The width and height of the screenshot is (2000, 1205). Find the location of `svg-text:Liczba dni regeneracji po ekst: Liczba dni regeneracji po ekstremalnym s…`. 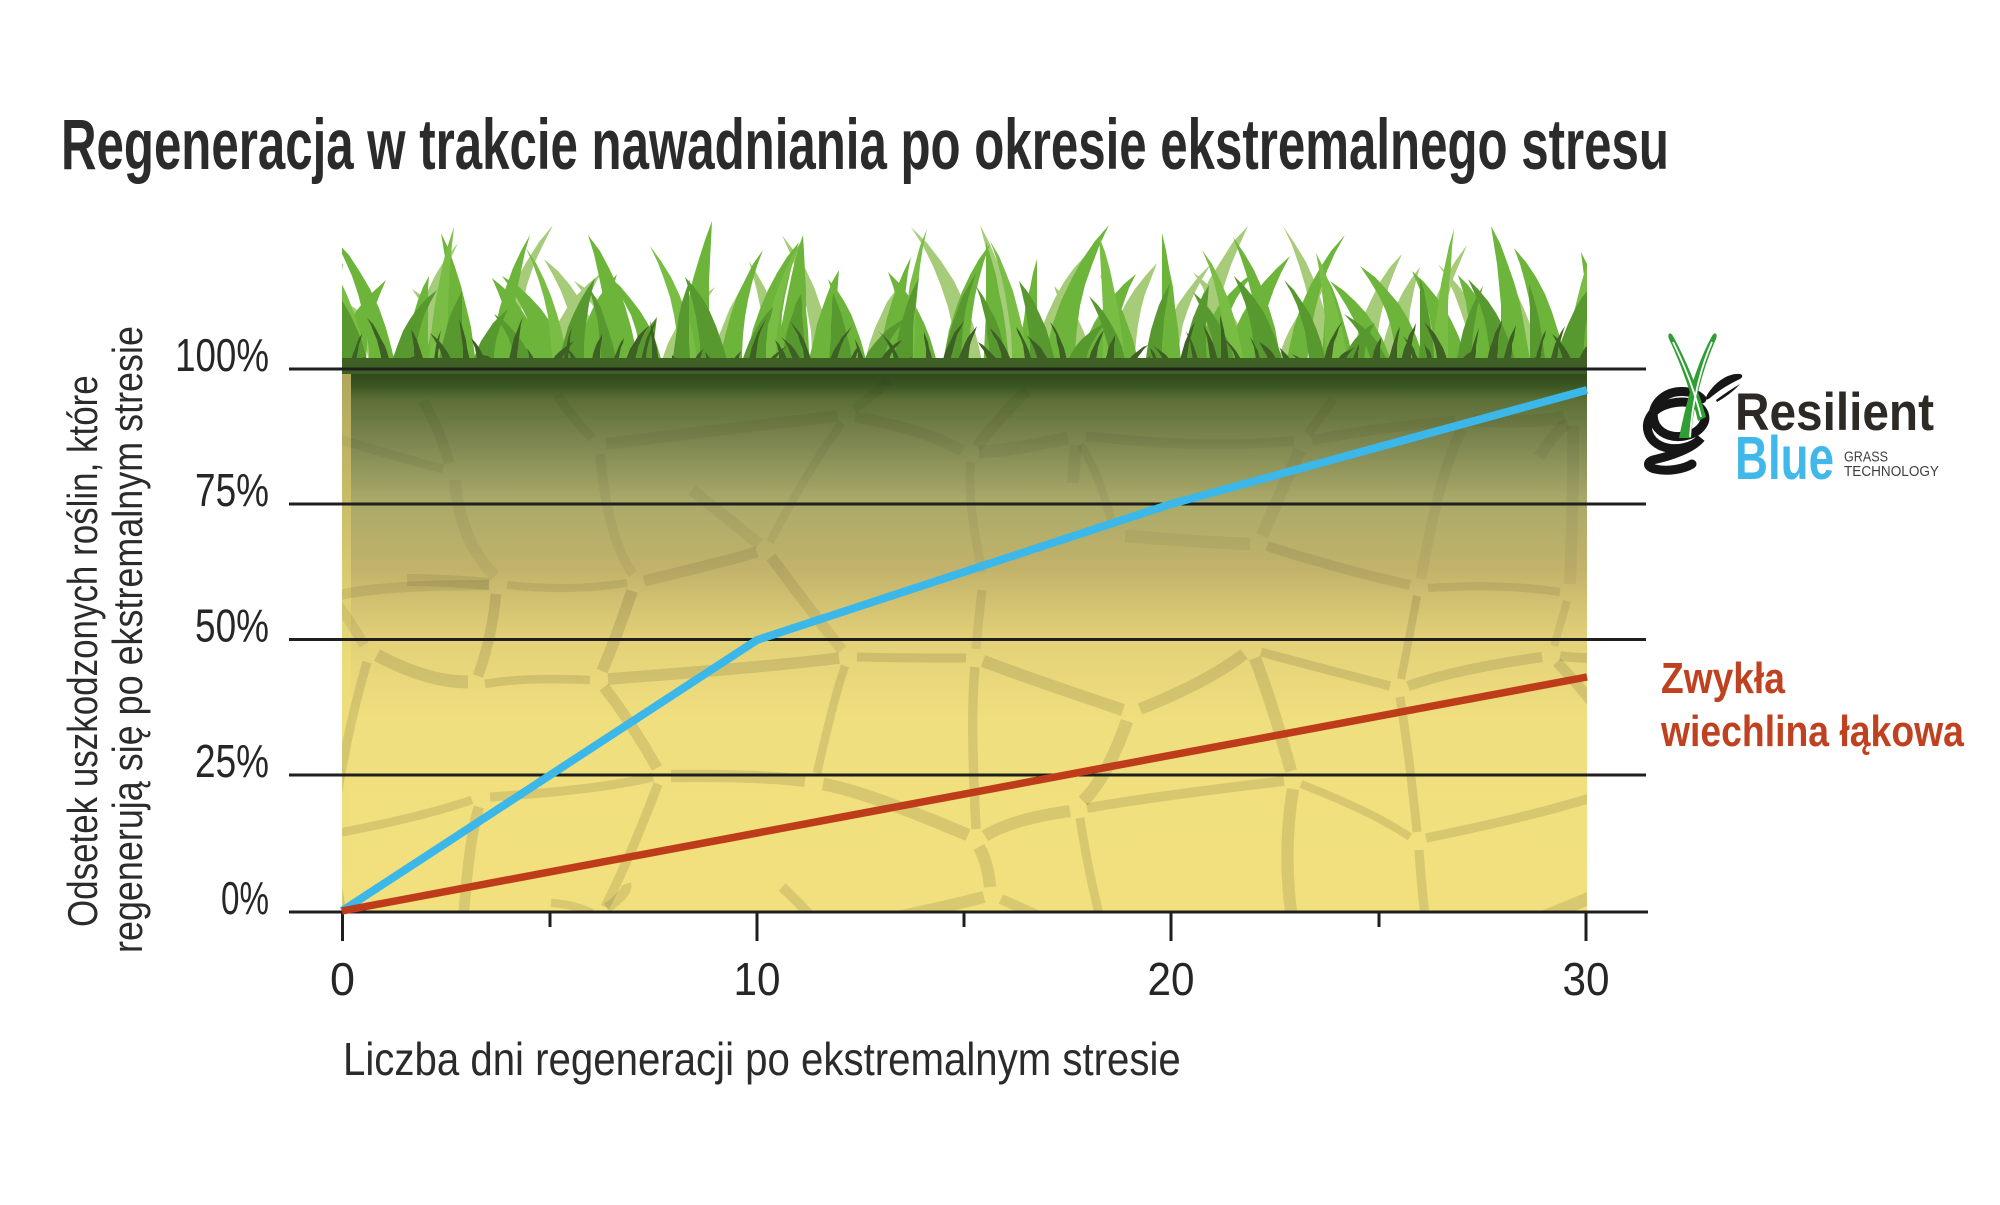

svg-text:Liczba dni regeneracji po ekst: Liczba dni regeneracji po ekstremalnym s… is located at coordinates (762, 1060).